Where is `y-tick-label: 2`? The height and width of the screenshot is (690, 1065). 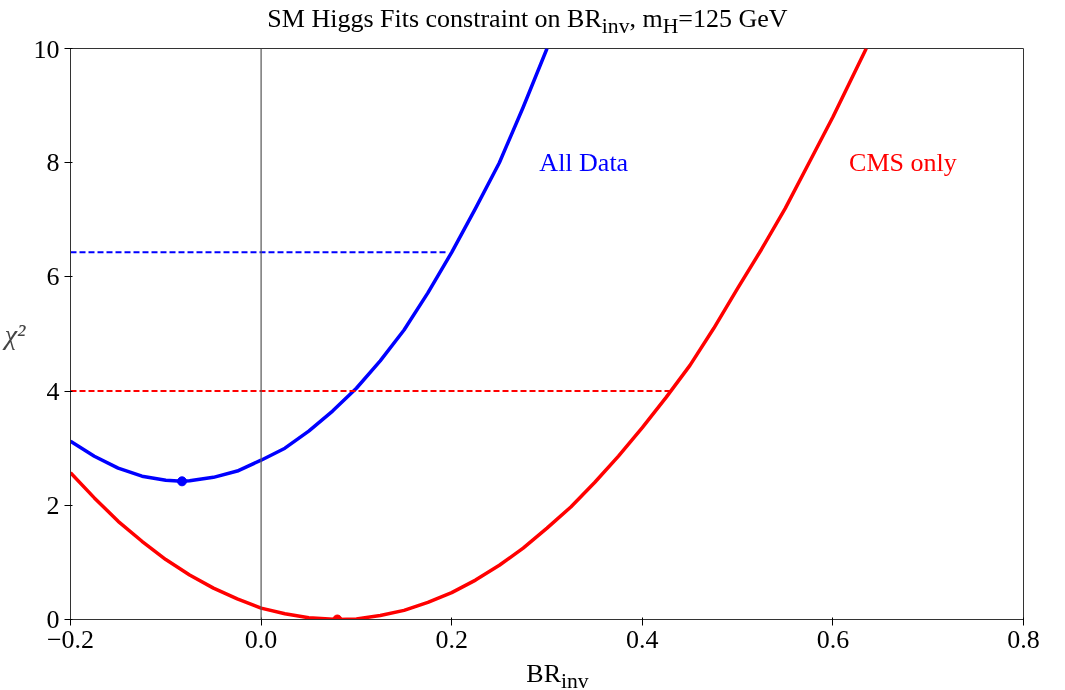
y-tick-label: 2 is located at coordinates (53, 505).